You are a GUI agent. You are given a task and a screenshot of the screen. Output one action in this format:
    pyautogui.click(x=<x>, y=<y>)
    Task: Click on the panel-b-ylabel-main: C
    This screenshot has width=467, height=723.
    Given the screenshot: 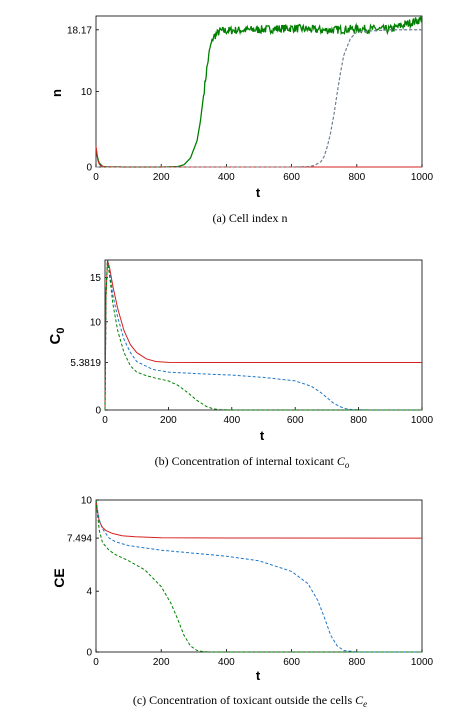 What is the action you would take?
    pyautogui.click(x=55, y=338)
    